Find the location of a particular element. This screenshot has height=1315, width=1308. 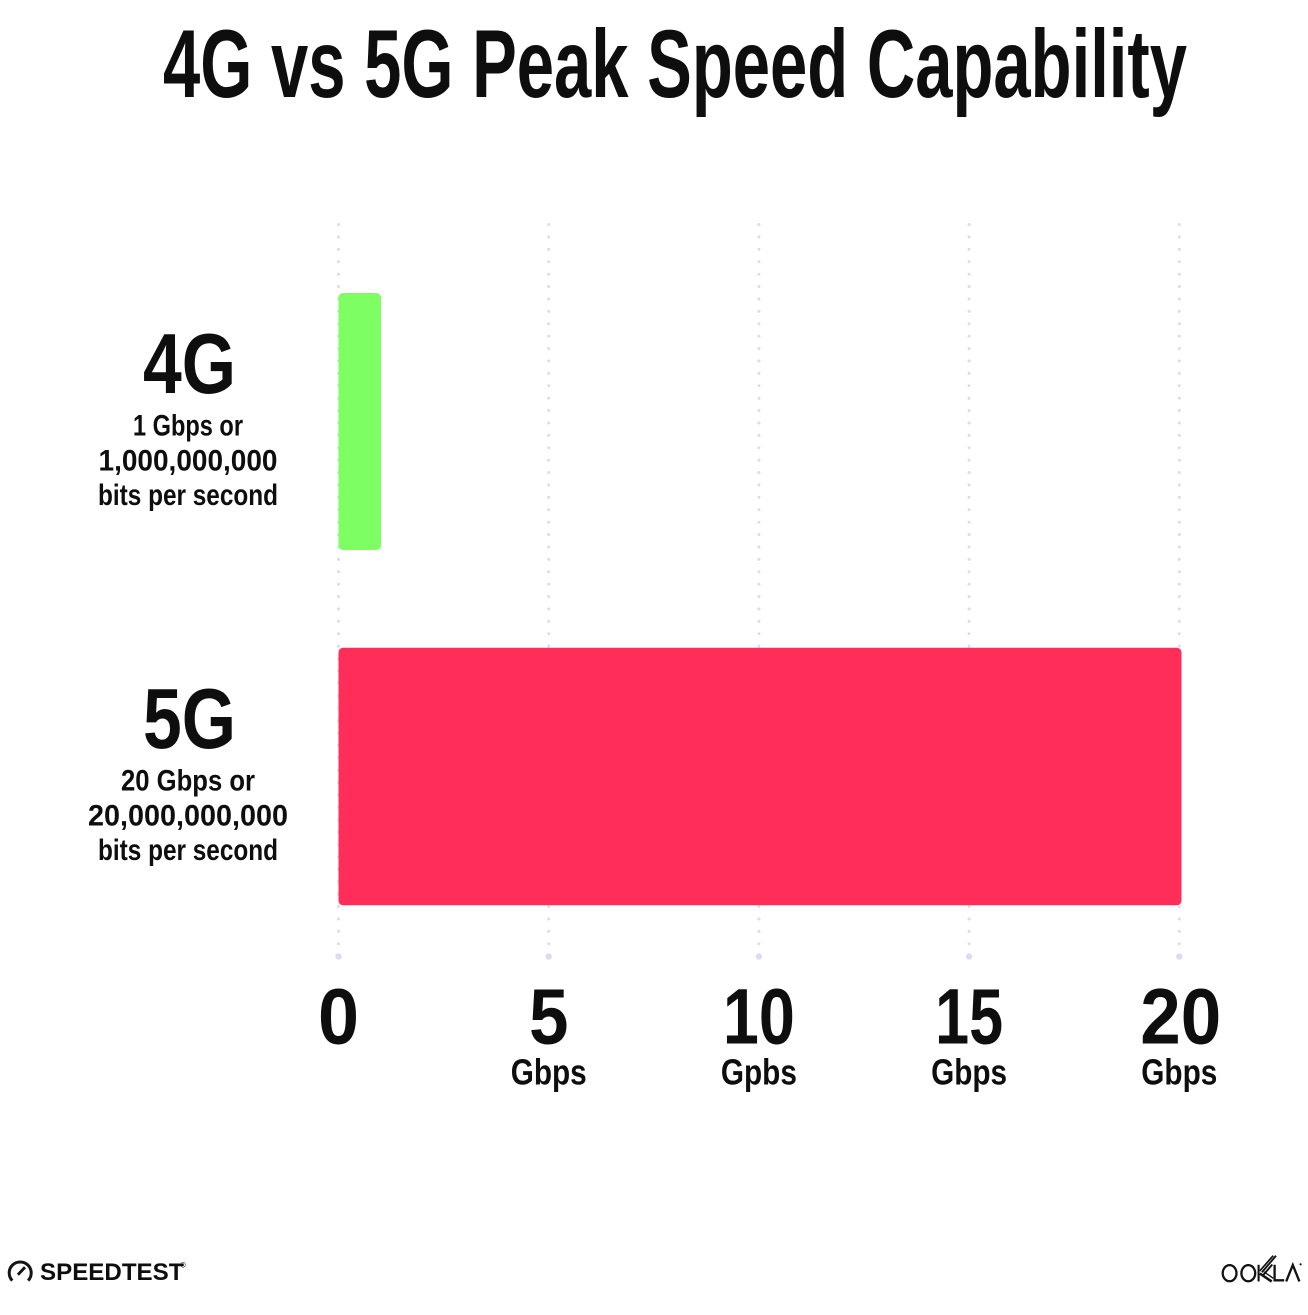

svg-text: 10 is located at coordinates (759, 1016).